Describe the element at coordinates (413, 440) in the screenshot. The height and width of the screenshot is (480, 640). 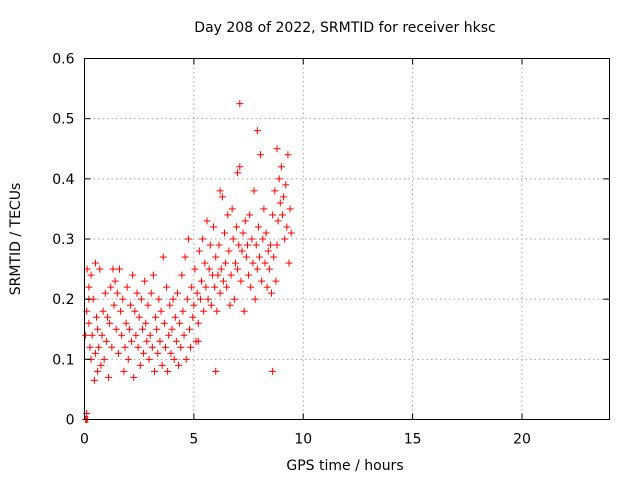
I see `x-tick-label: 15` at that location.